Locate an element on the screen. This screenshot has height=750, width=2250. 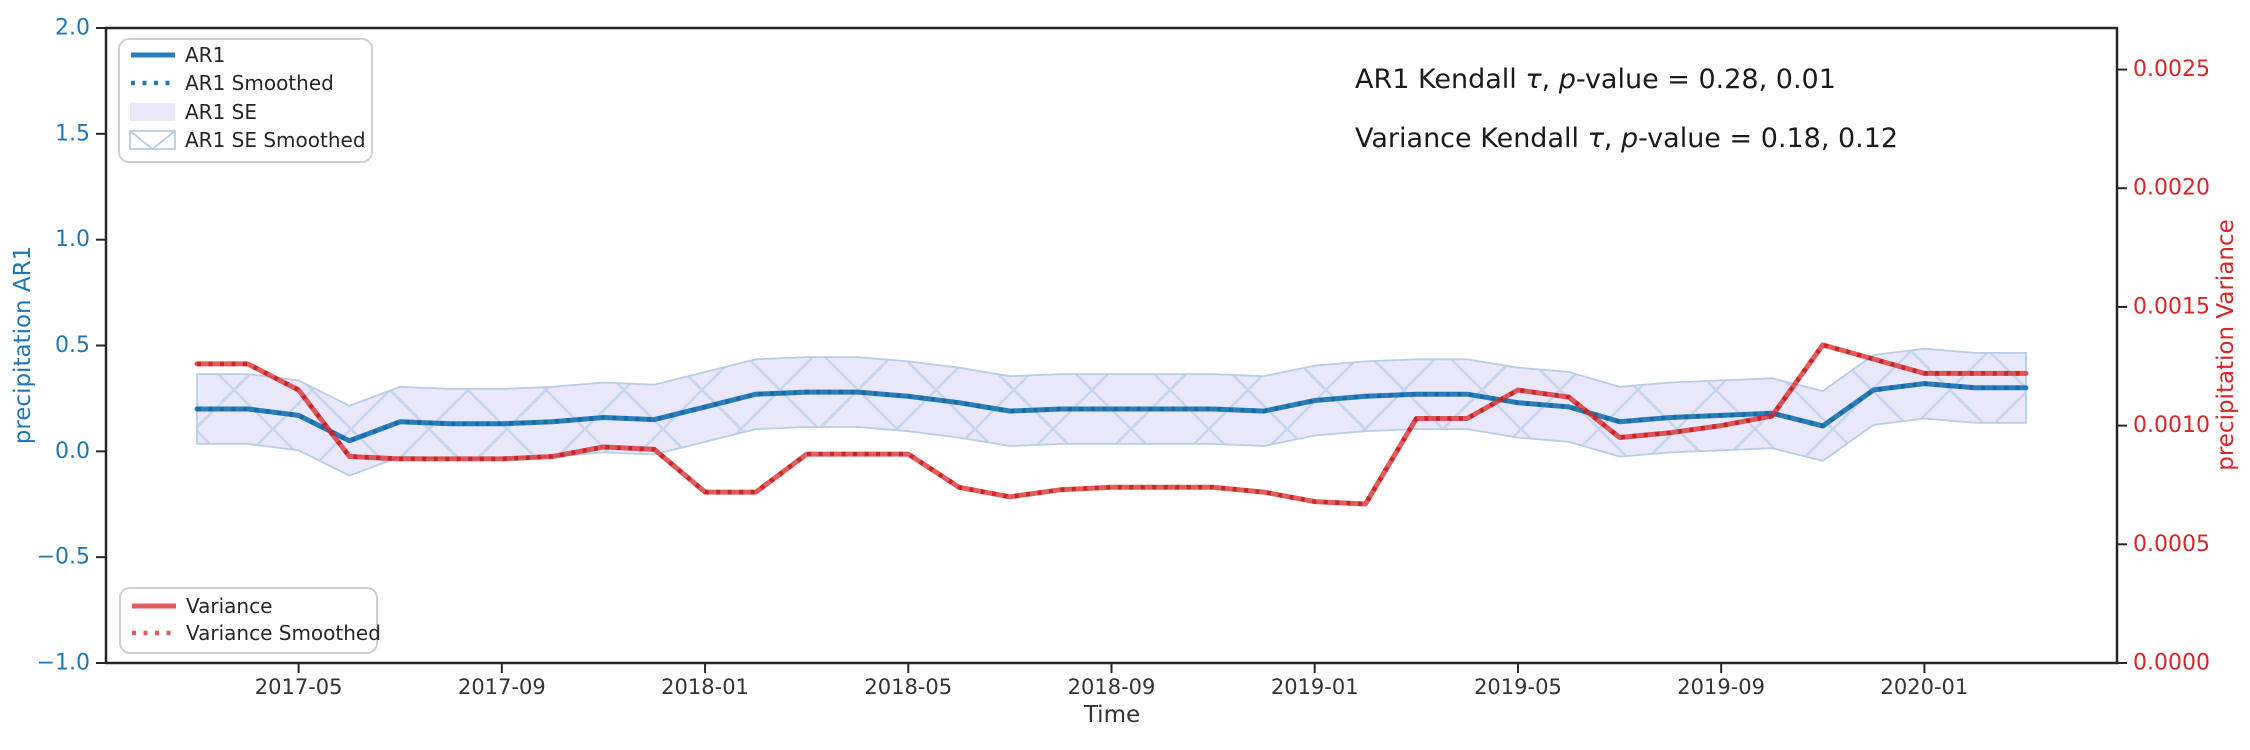
x-tick-label: 2019-05 is located at coordinates (1518, 687).